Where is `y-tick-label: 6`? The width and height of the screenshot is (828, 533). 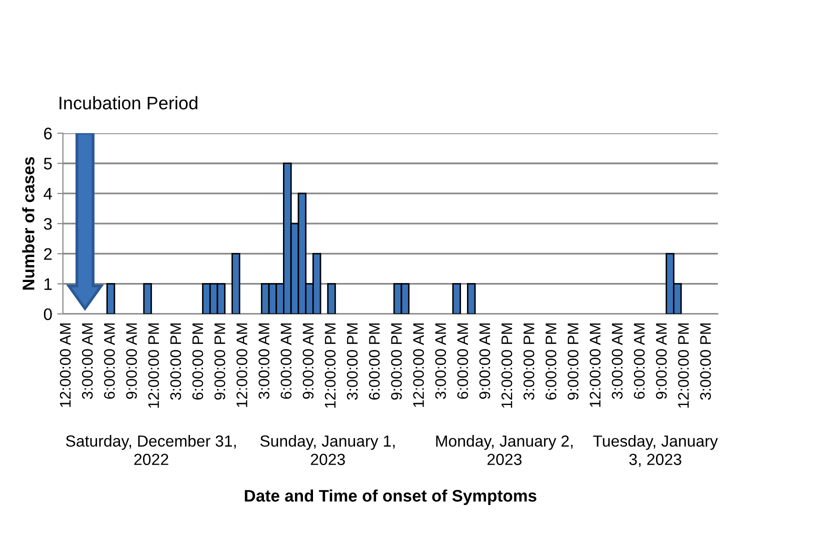
y-tick-label: 6 is located at coordinates (48, 134).